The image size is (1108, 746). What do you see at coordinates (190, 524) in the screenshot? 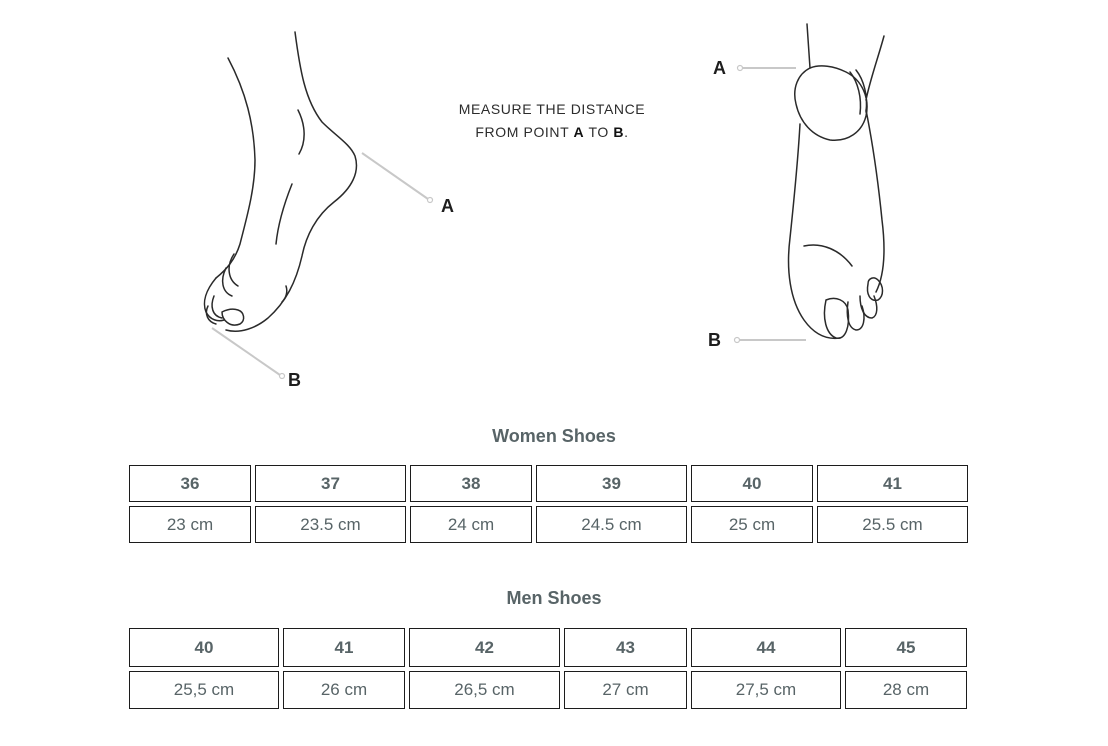
I see `women-length-cell: 23 cm` at bounding box center [190, 524].